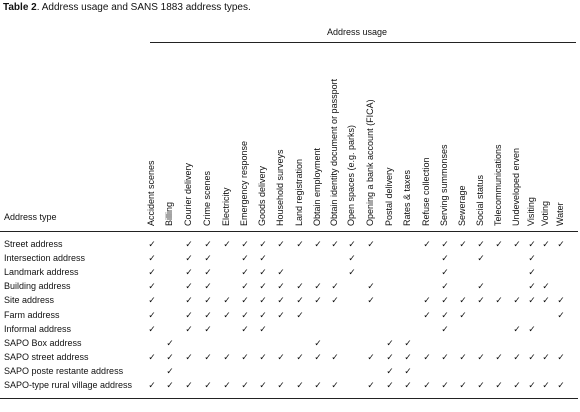 This screenshot has width=580, height=412. I want to click on row-label: Landmark address, so click(41, 272).